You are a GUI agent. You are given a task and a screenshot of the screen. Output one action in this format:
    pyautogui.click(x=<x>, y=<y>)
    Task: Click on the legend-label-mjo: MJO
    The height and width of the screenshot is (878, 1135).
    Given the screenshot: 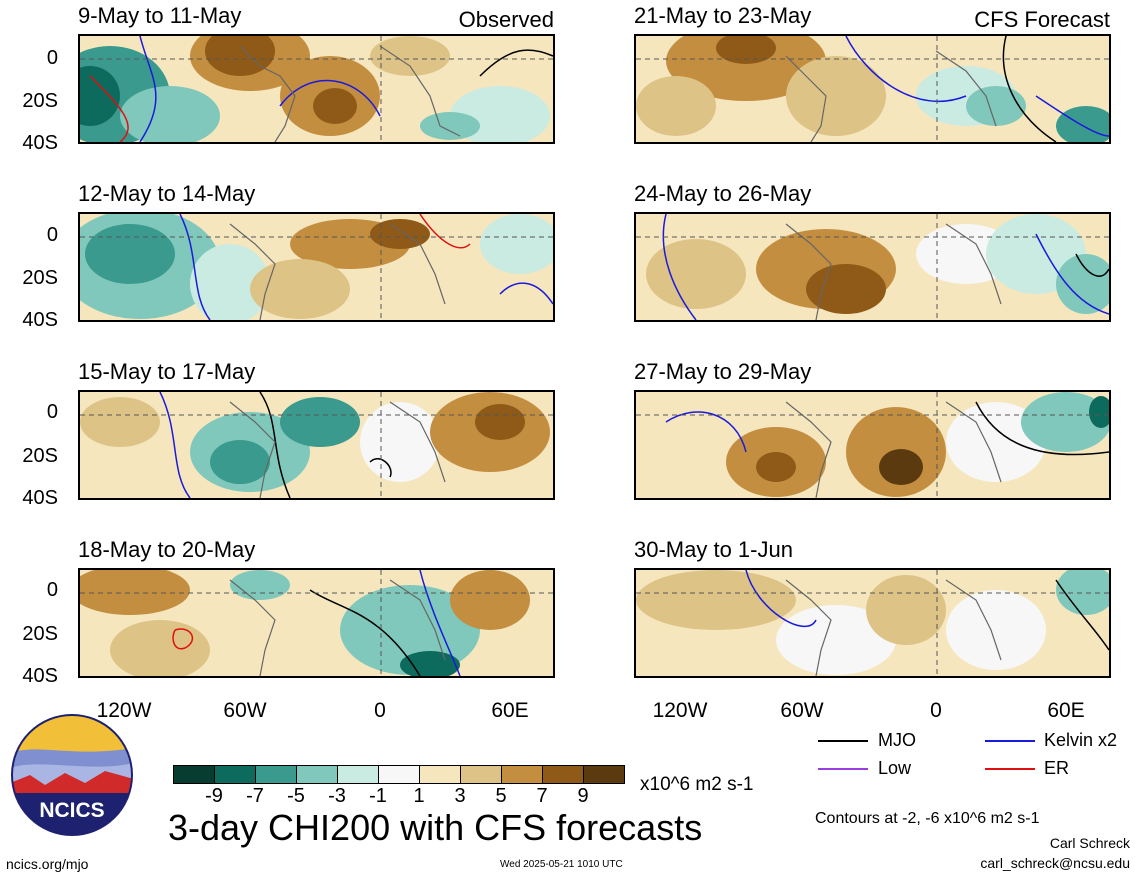 What is the action you would take?
    pyautogui.click(x=897, y=740)
    